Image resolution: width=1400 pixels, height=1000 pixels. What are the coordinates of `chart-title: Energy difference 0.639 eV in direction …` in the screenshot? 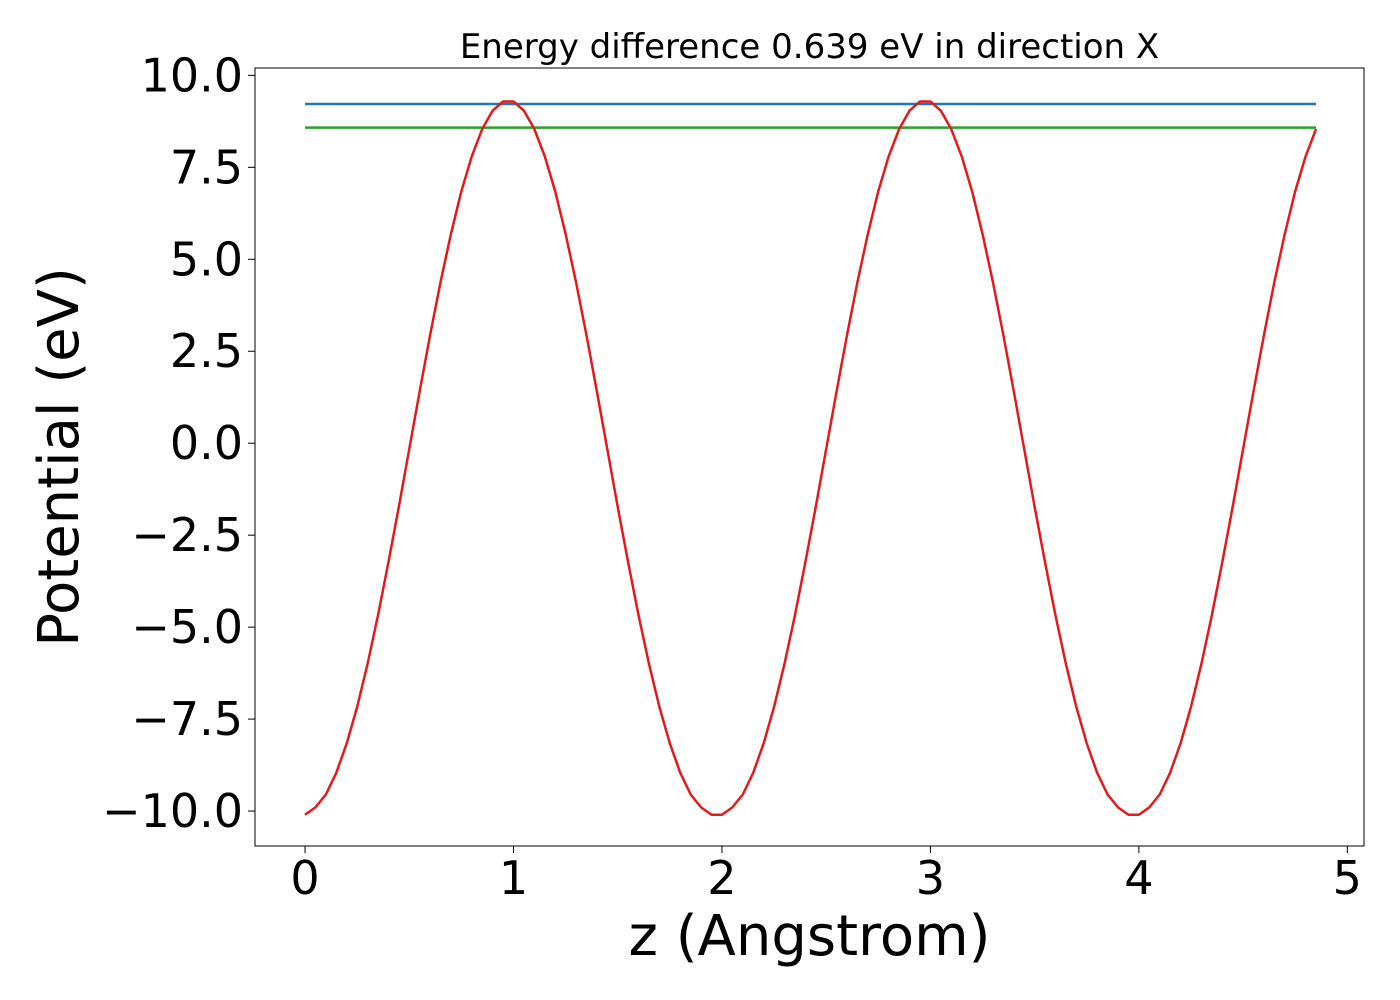 It's located at (809, 47).